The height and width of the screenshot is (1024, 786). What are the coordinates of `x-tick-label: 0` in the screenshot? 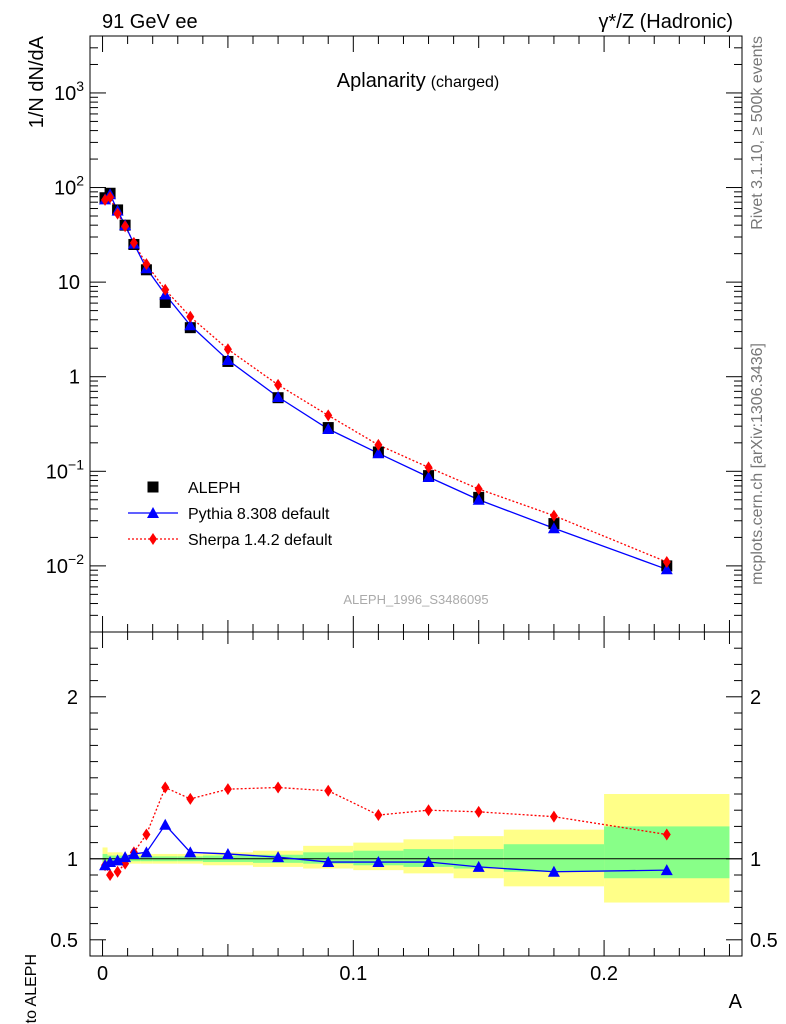 It's located at (102, 974).